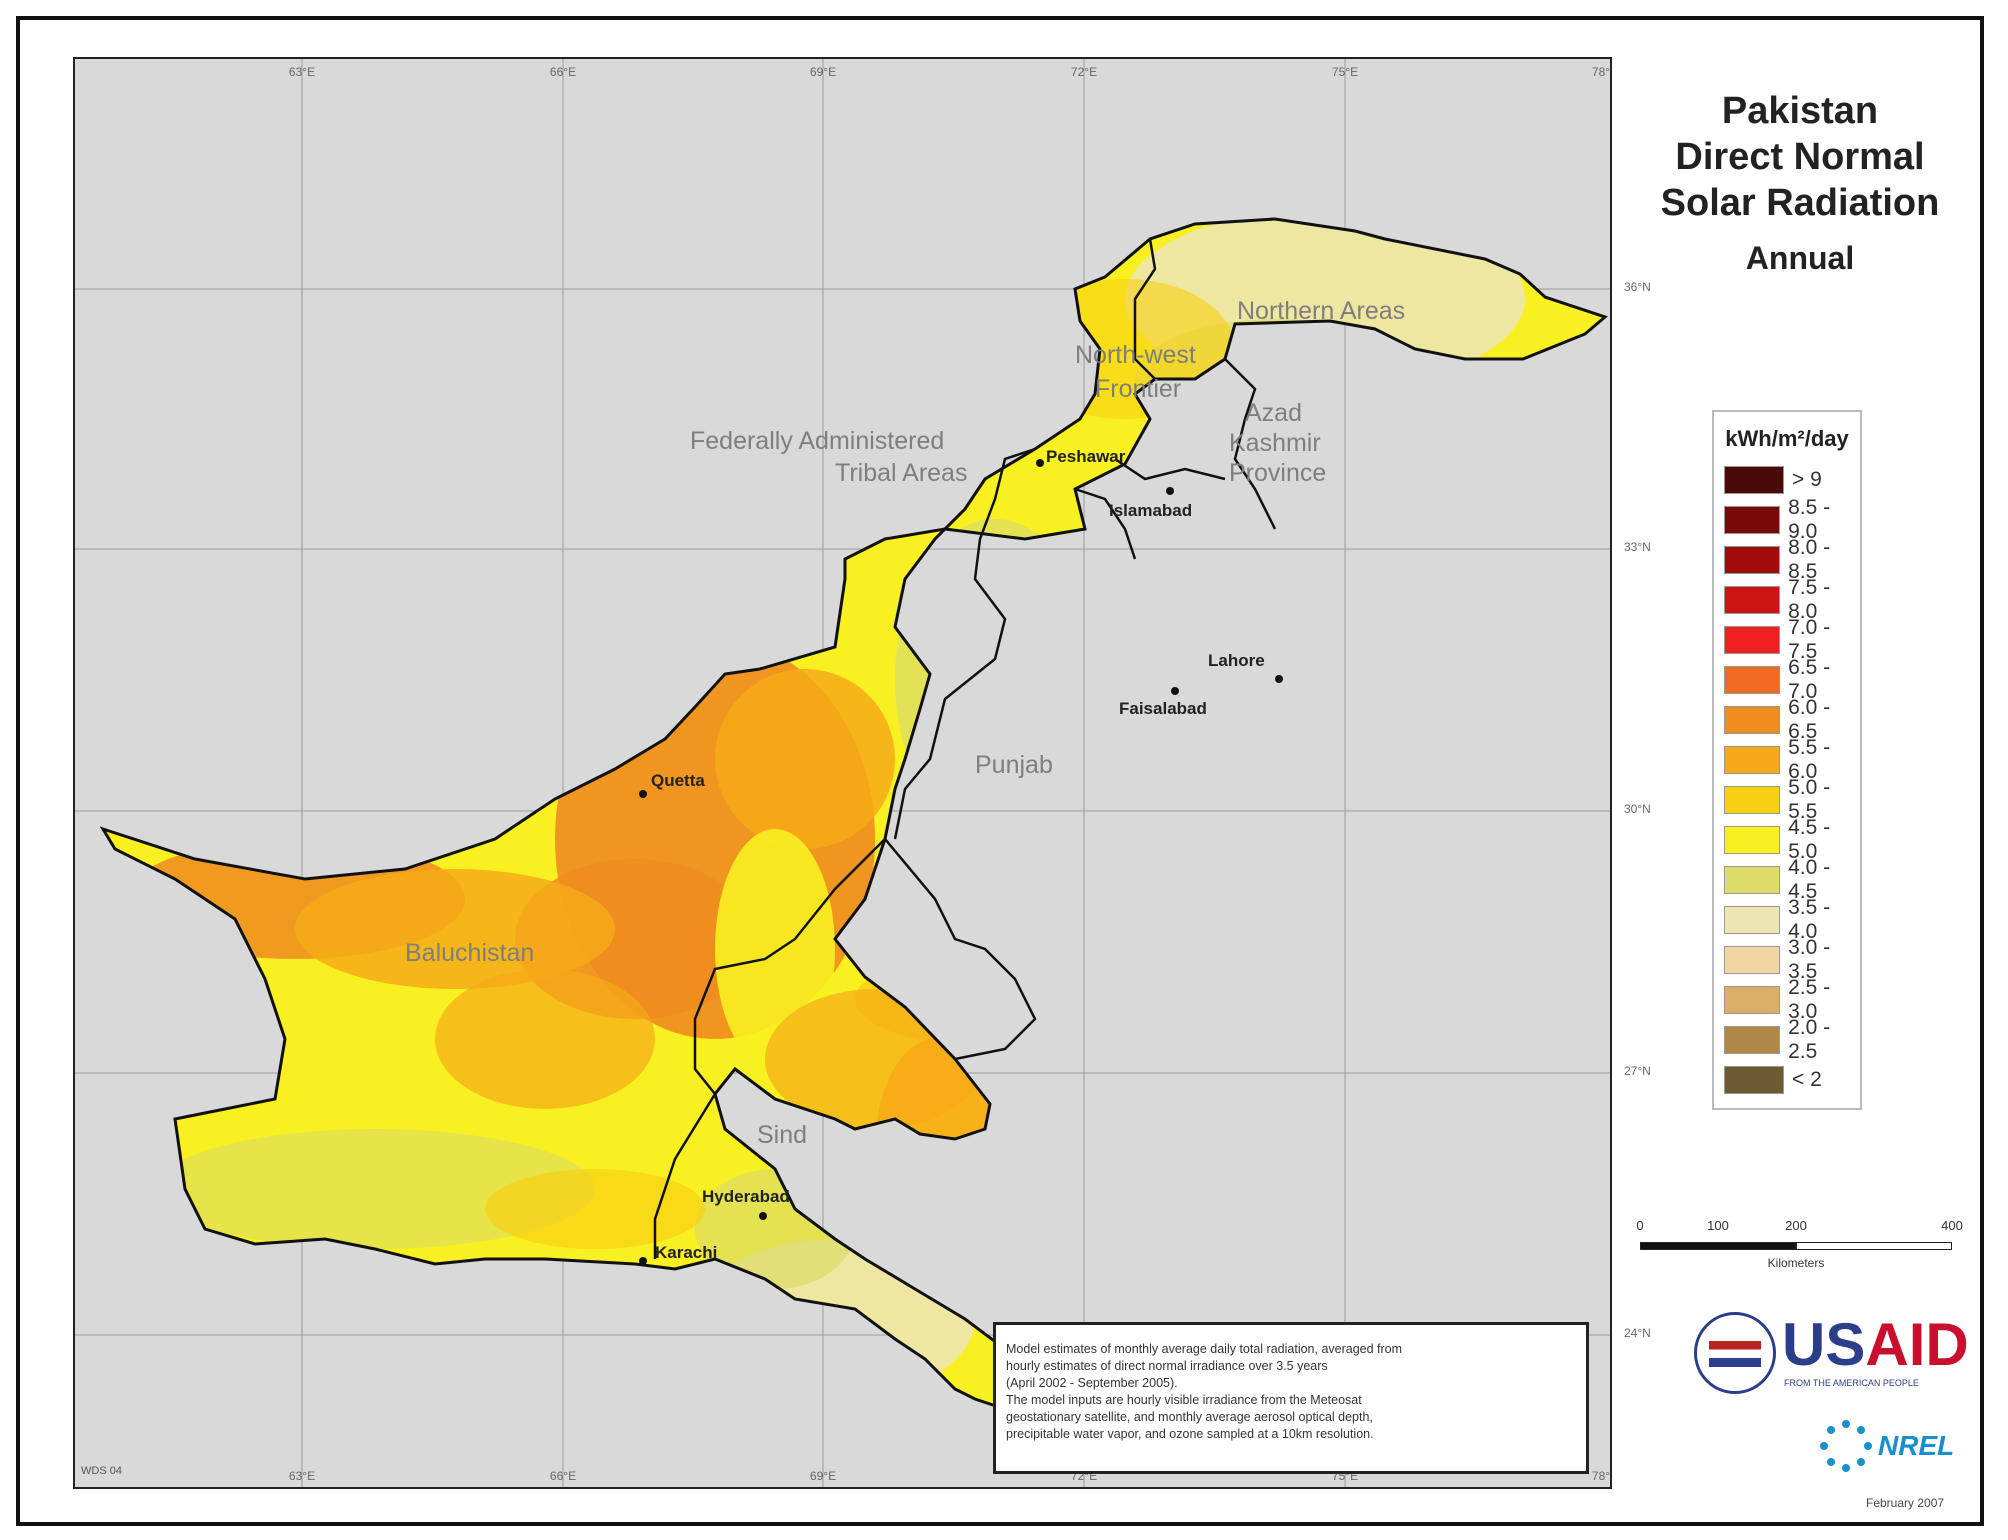 The height and width of the screenshot is (1540, 2008). I want to click on longitude-tick-bottom-6: 78°E, so click(1601, 1476).